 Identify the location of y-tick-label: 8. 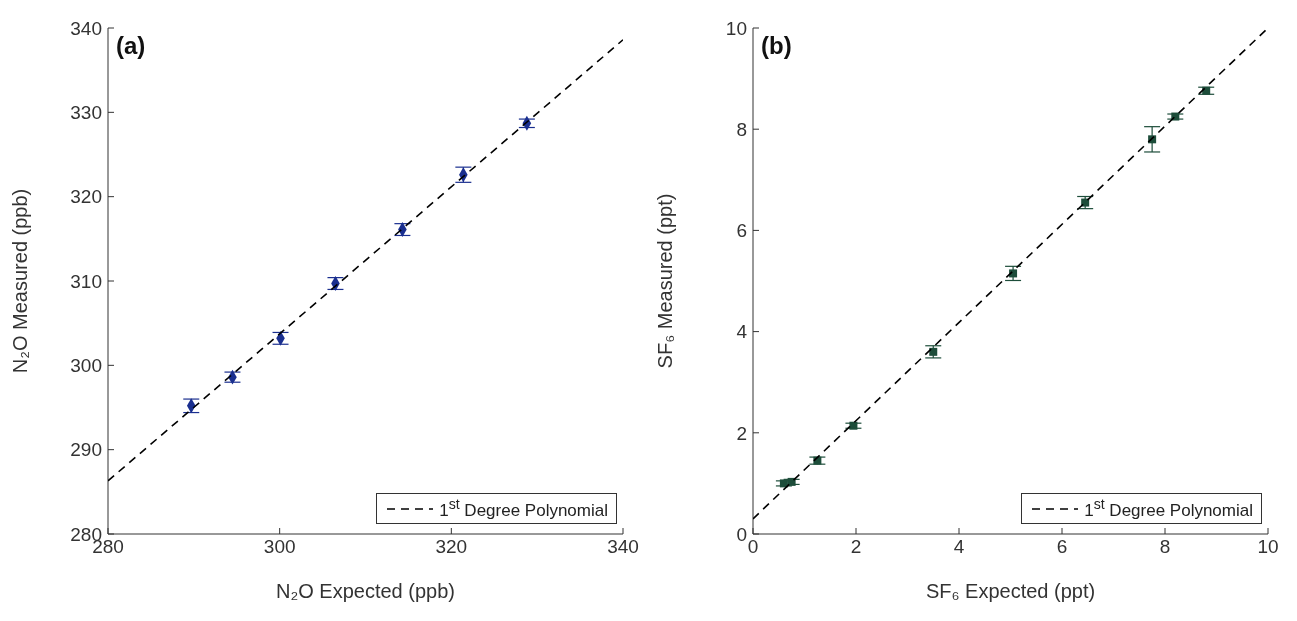
(741, 129).